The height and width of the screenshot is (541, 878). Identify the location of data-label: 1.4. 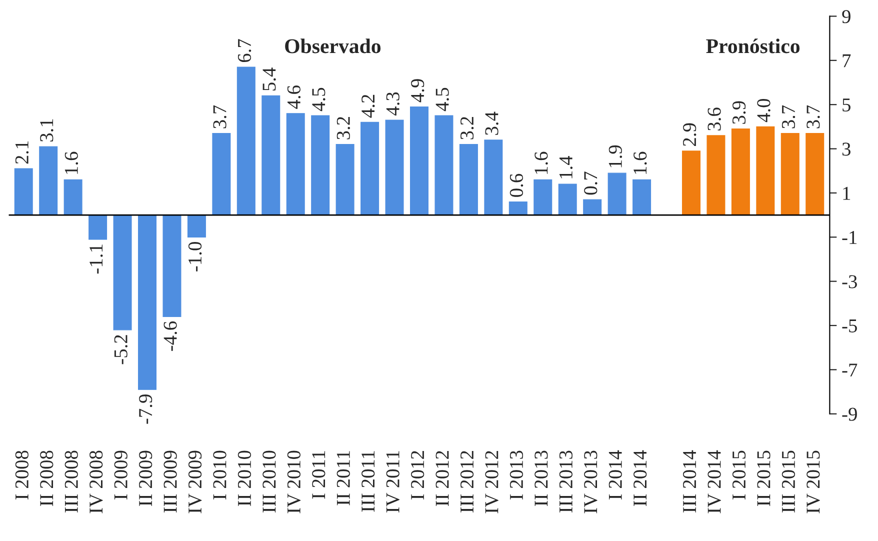
(566, 167).